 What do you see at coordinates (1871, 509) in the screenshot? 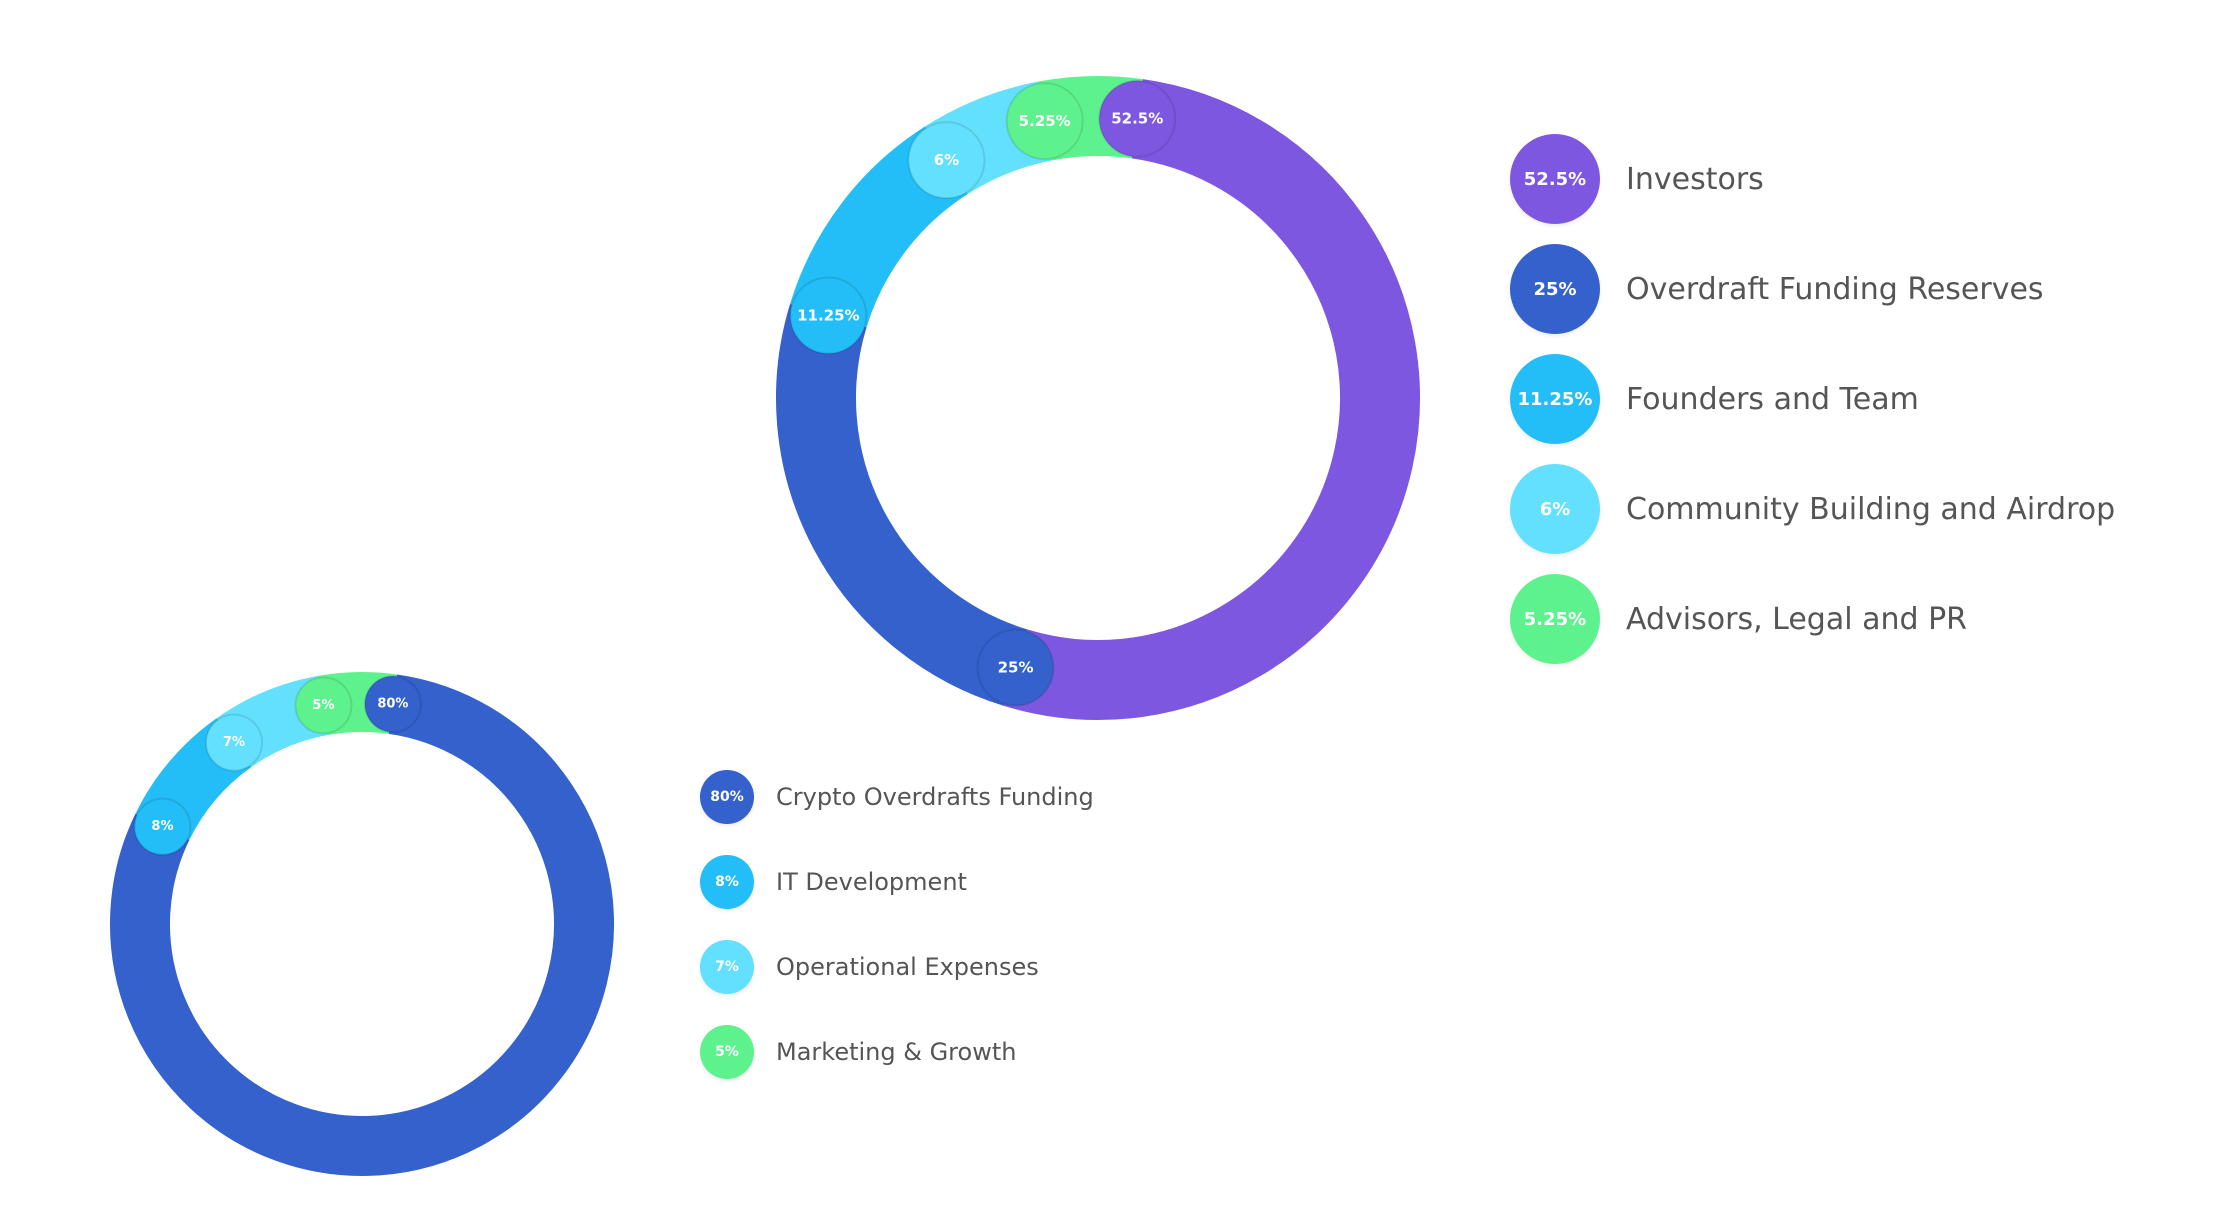
I see `legend-label: Community Building and Airdrop` at bounding box center [1871, 509].